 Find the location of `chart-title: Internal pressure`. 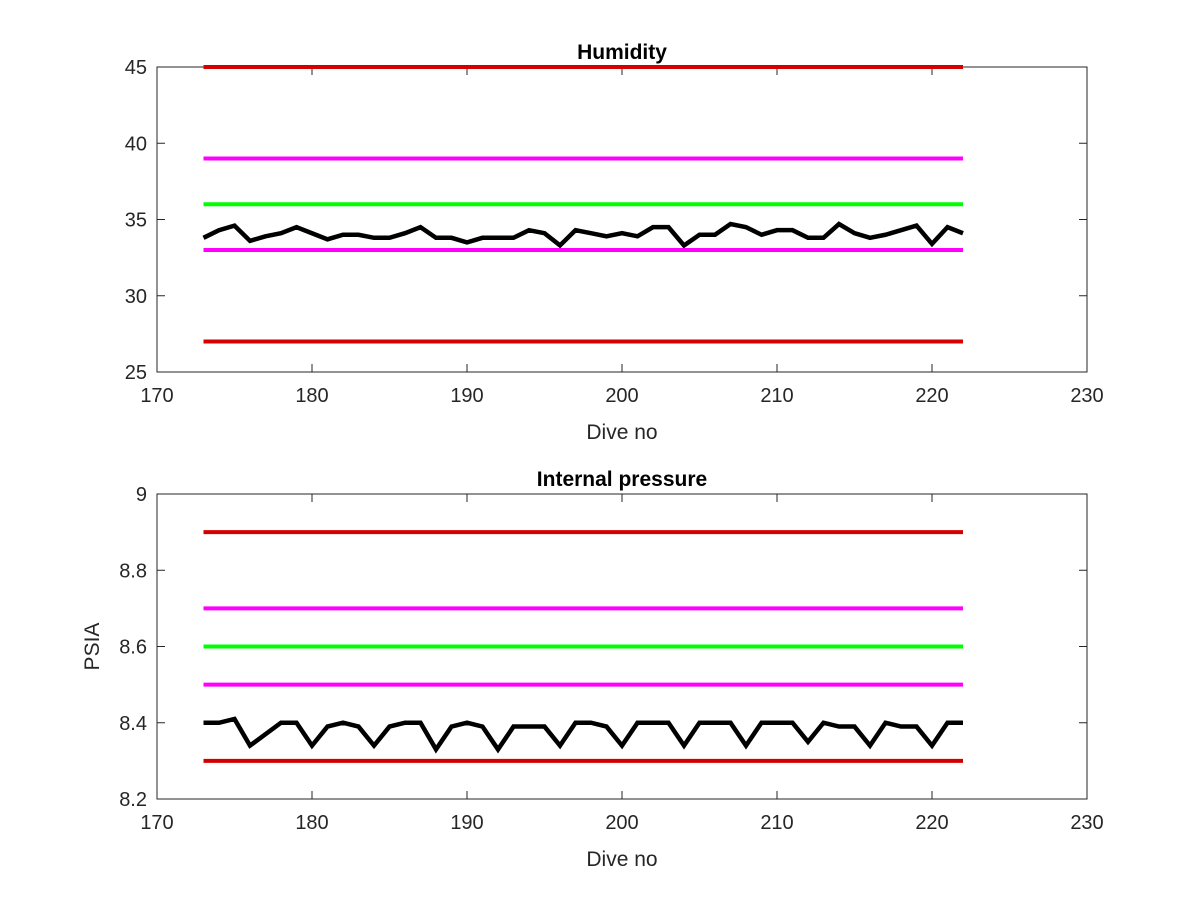

chart-title: Internal pressure is located at coordinates (622, 479).